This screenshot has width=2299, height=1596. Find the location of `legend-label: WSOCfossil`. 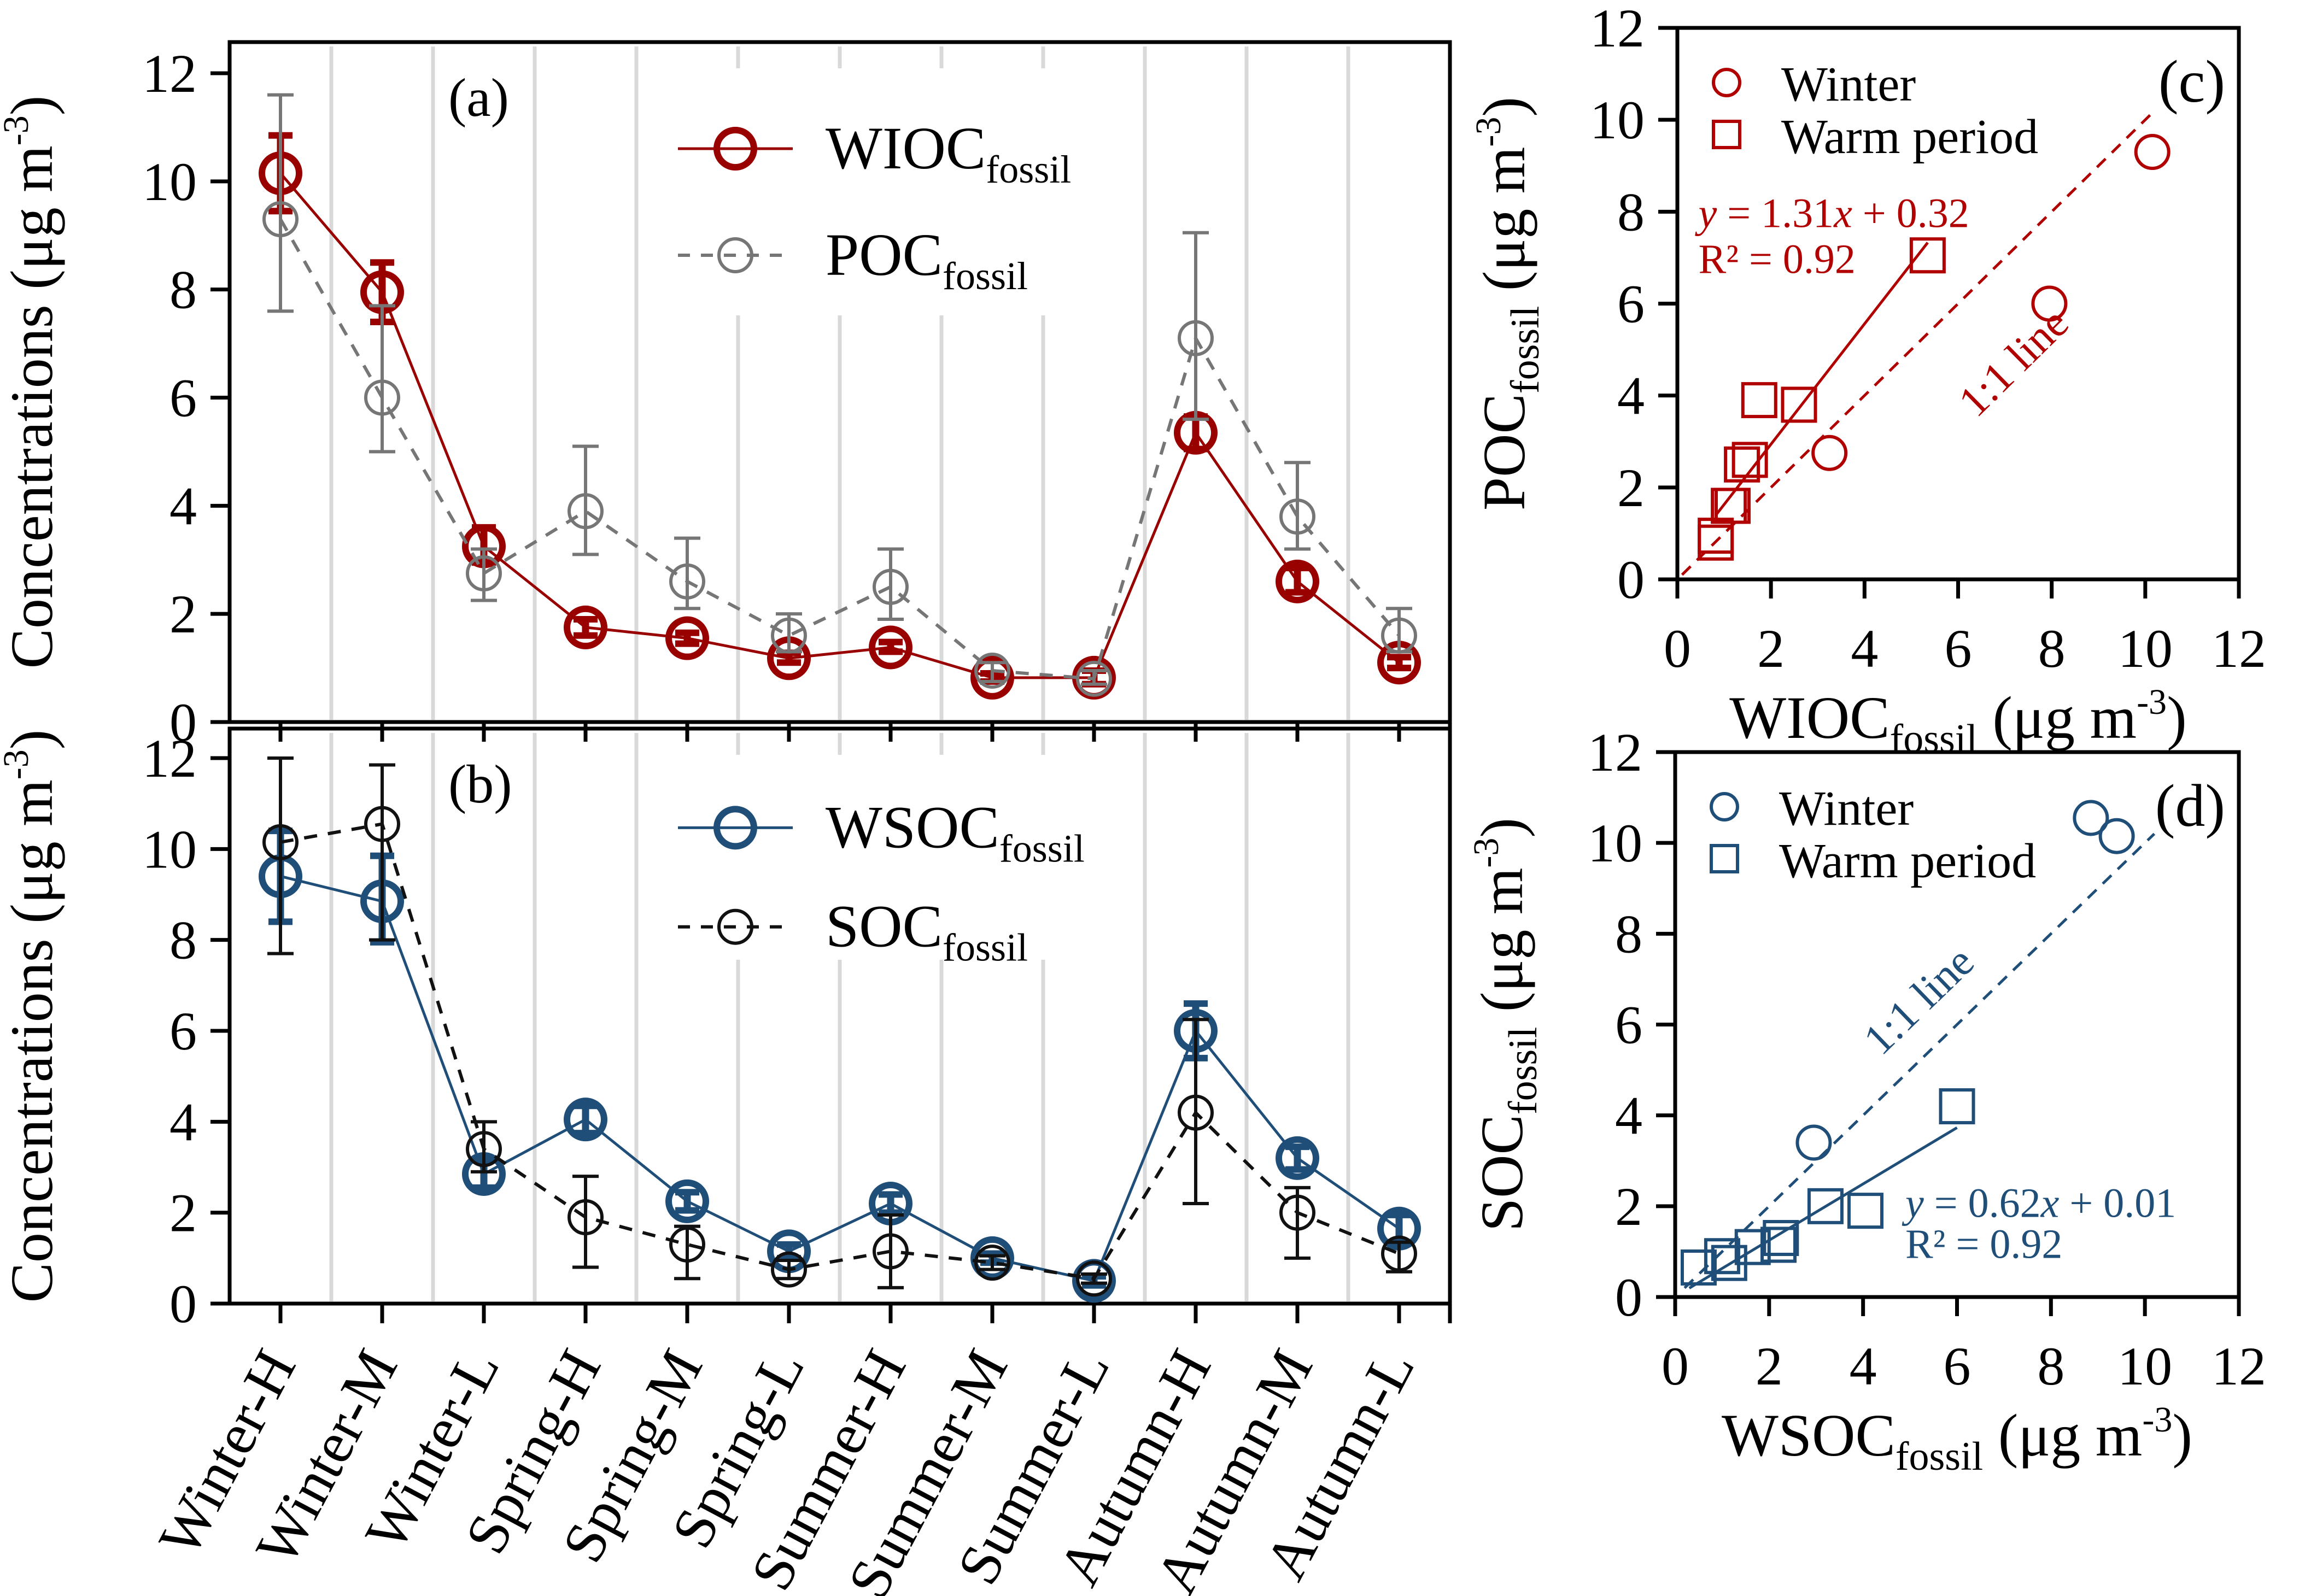

legend-label: WSOCfossil is located at coordinates (956, 832).